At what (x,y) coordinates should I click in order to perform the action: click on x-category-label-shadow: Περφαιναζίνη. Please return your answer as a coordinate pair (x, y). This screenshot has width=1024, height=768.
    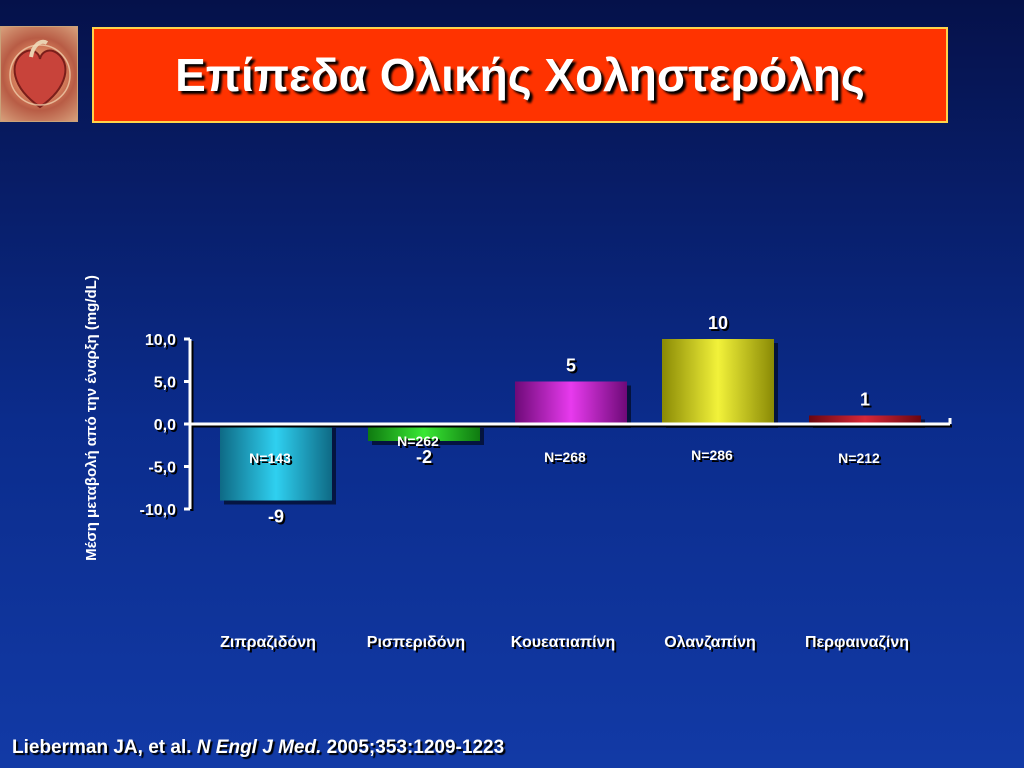
    Looking at the image, I should click on (859, 644).